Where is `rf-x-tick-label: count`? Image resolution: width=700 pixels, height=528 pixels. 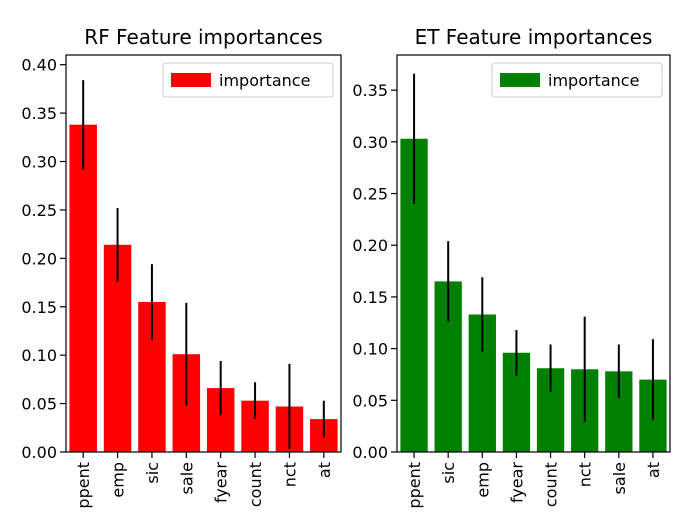 rf-x-tick-label: count is located at coordinates (255, 484).